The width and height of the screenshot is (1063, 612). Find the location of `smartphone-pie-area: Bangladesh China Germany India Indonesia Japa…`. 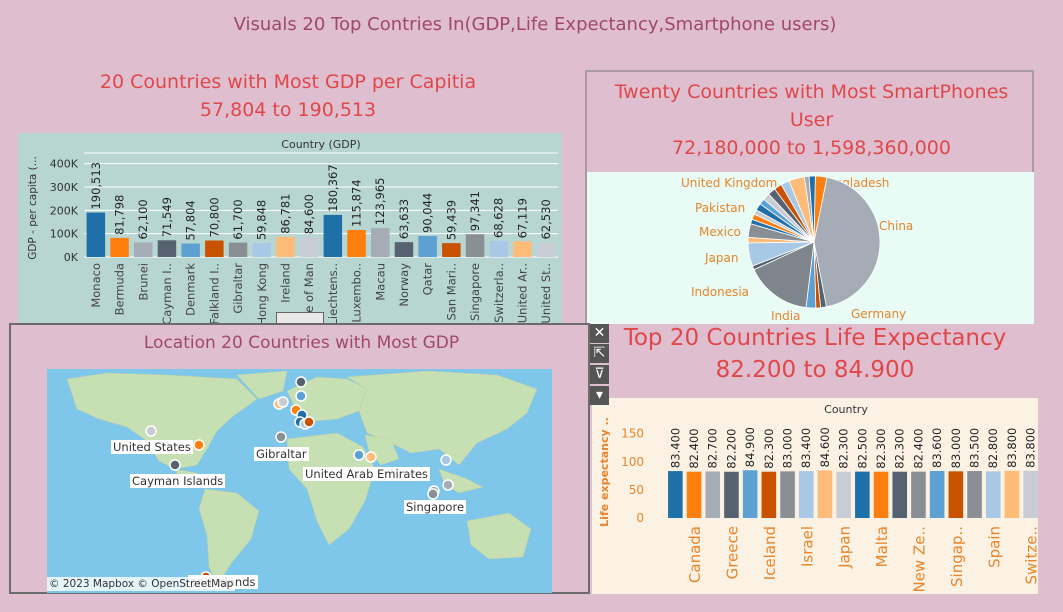

smartphone-pie-area: Bangladesh China Germany India Indonesia Japa… is located at coordinates (810, 248).